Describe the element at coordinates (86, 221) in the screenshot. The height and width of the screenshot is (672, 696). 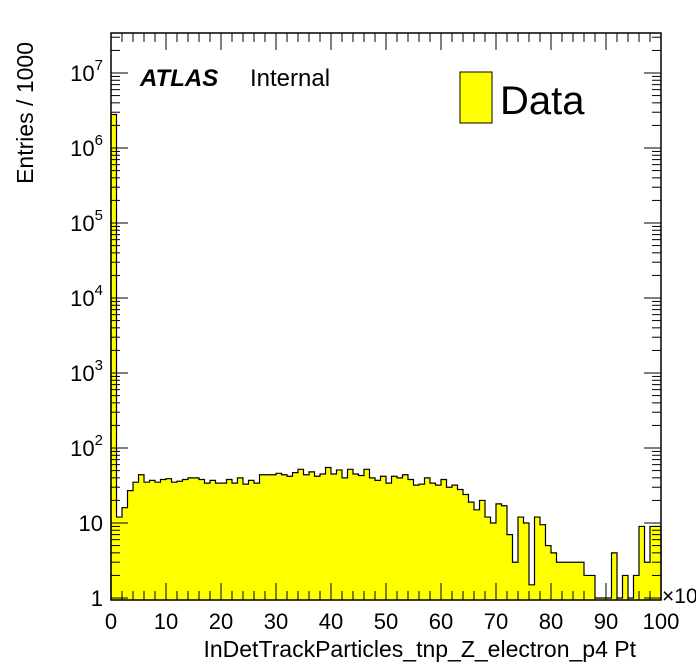
I see `y-tick-label: 10⁵` at that location.